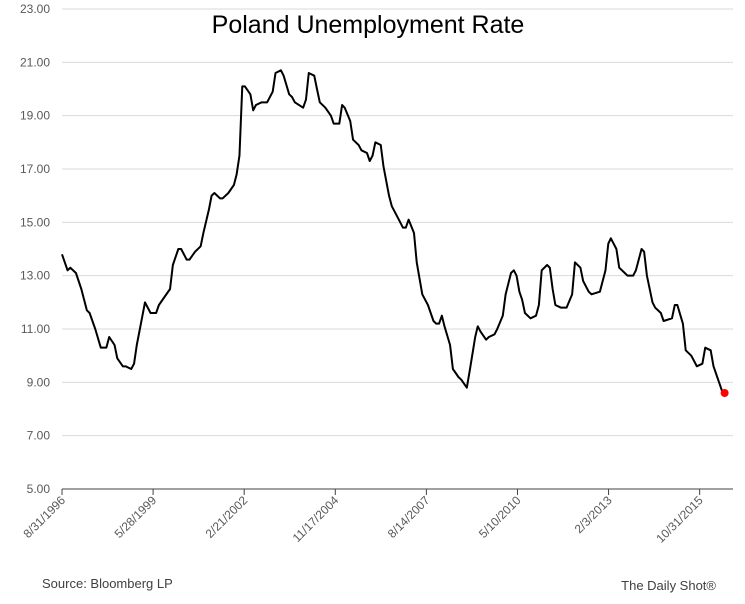 The width and height of the screenshot is (745, 604). Describe the element at coordinates (593, 514) in the screenshot. I see `x-tick-label: 2/3/2013` at that location.